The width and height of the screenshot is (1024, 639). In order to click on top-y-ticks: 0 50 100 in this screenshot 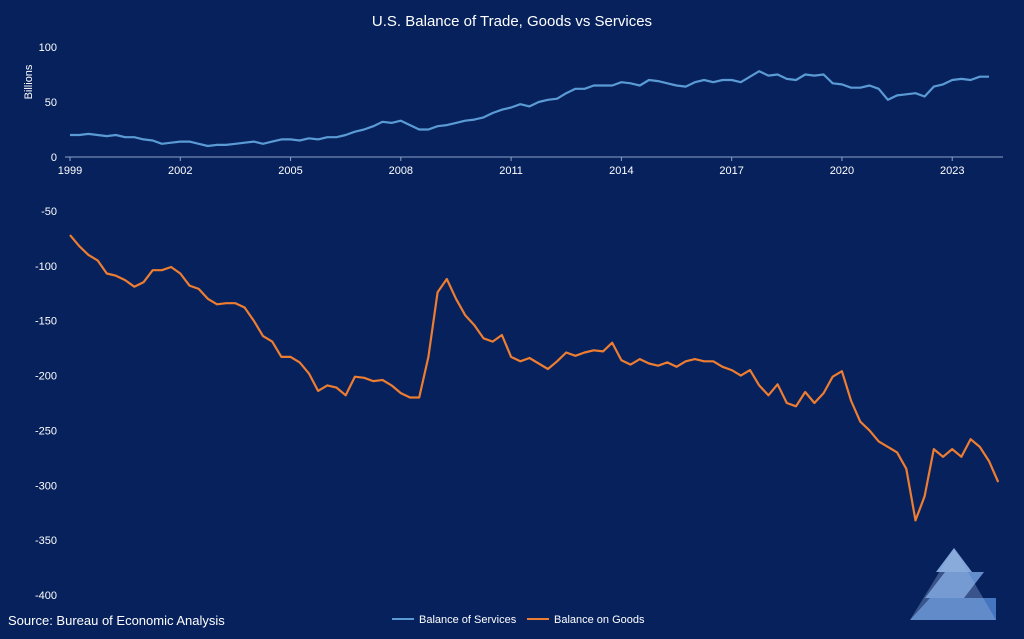, I will do `click(48, 103)`.